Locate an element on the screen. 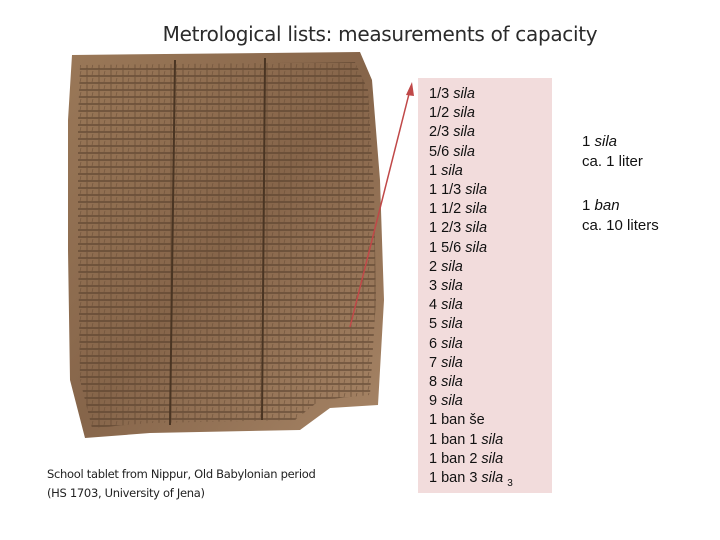 The width and height of the screenshot is (720, 540). slide-number: 3 is located at coordinates (510, 483).